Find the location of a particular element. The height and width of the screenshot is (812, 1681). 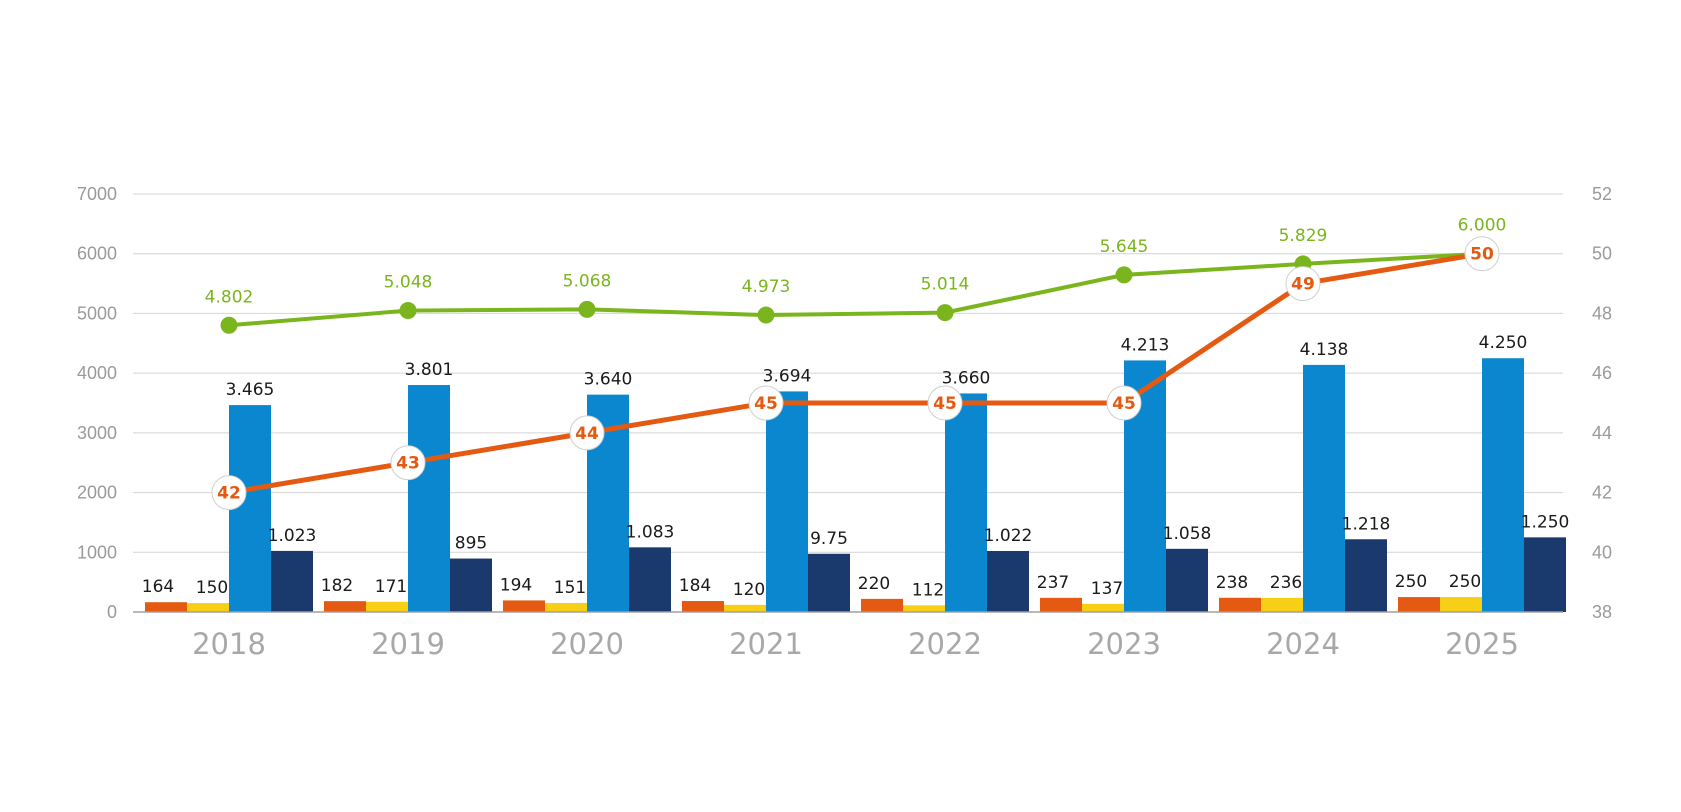

bar-value-label: 236 is located at coordinates (1286, 583).